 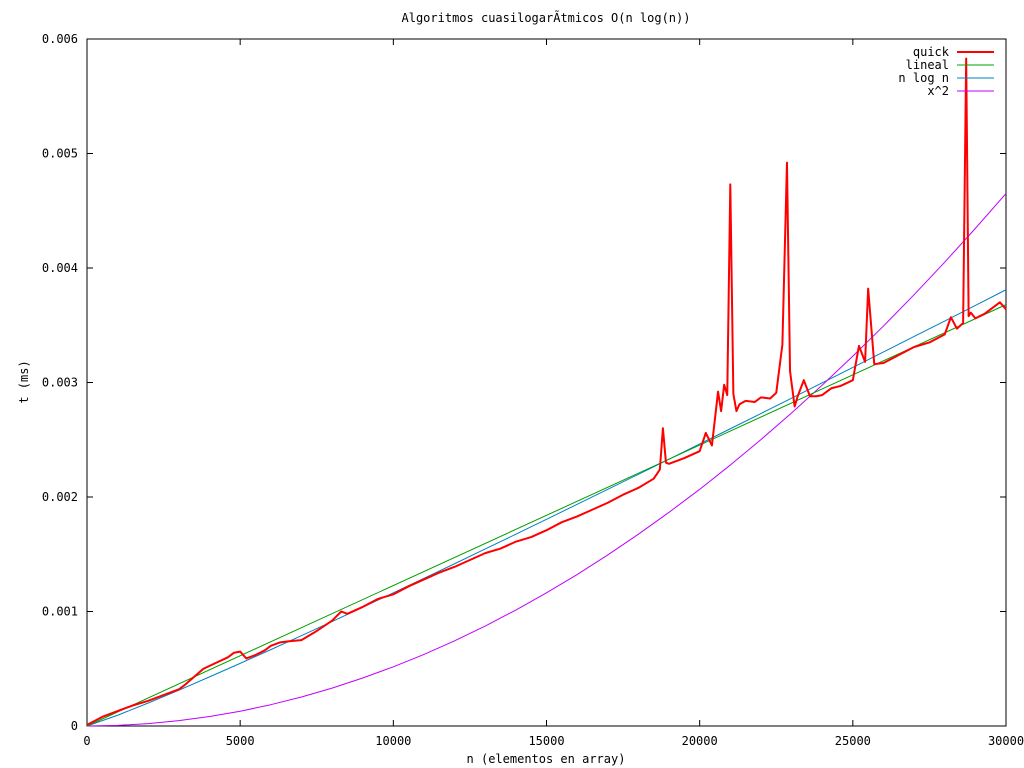 What do you see at coordinates (240, 741) in the screenshot?
I see `x-tick-label: 5000` at bounding box center [240, 741].